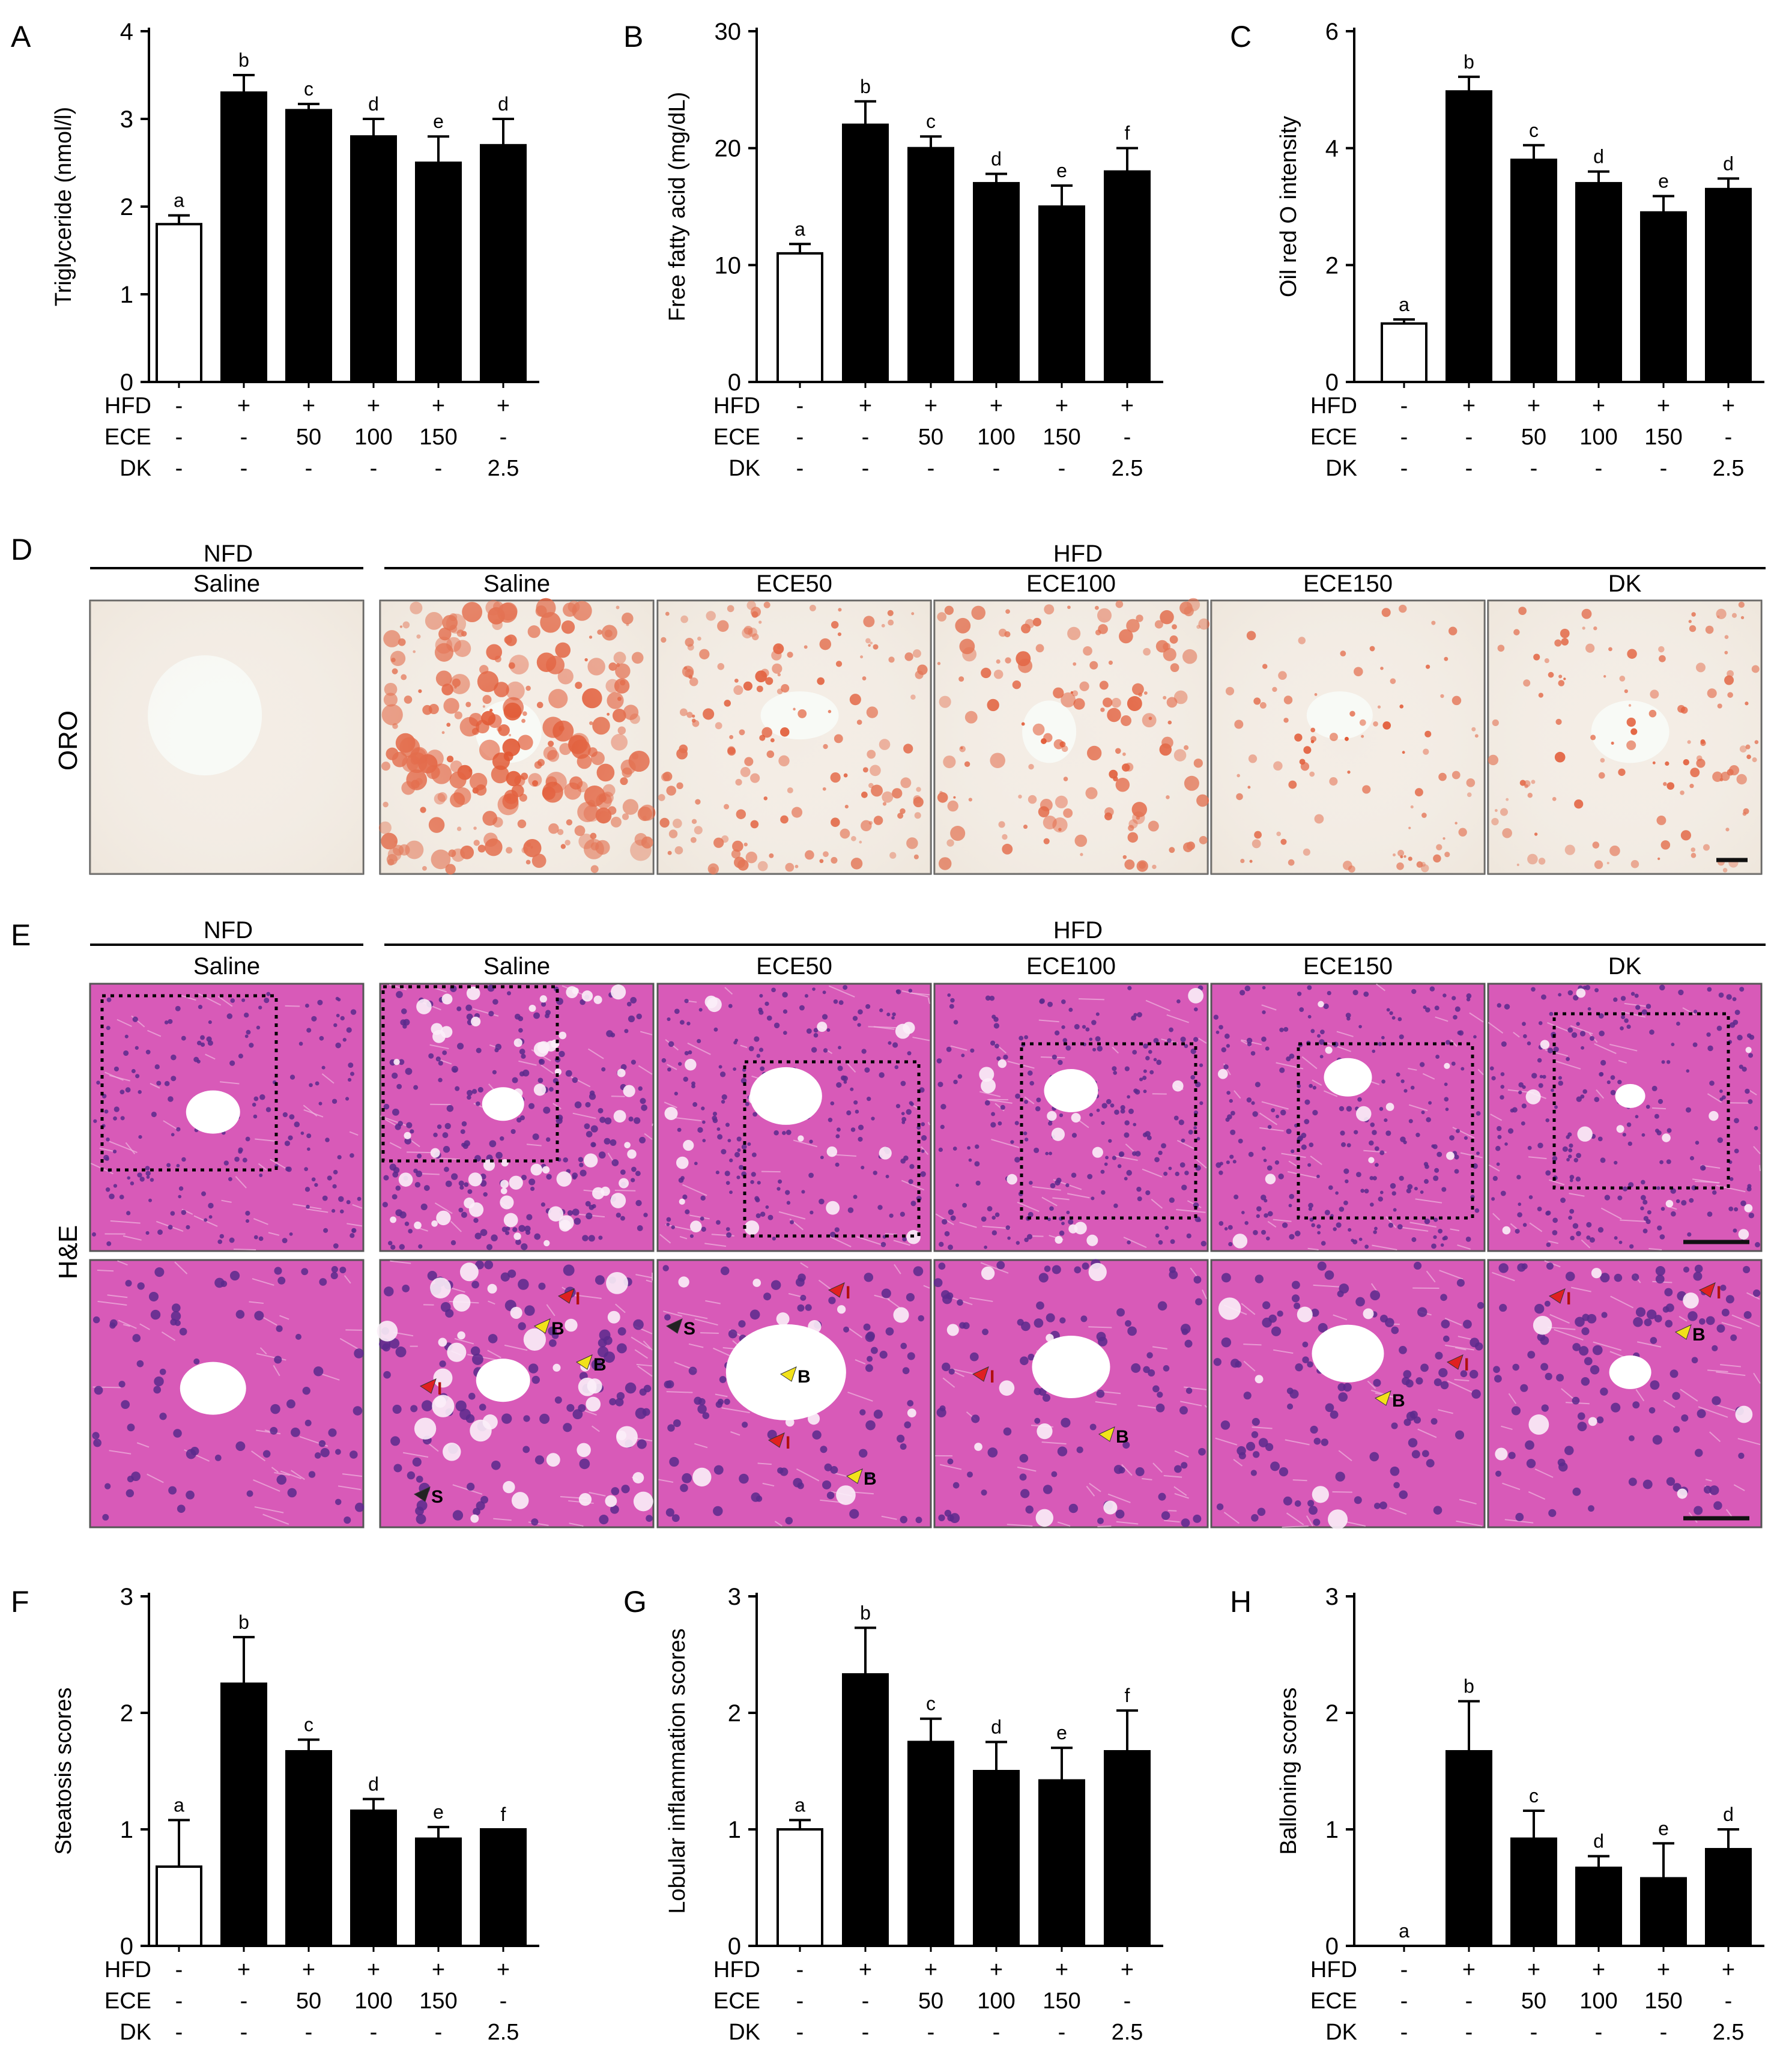  What do you see at coordinates (931, 1704) in the screenshot?
I see `significance-letter: c` at bounding box center [931, 1704].